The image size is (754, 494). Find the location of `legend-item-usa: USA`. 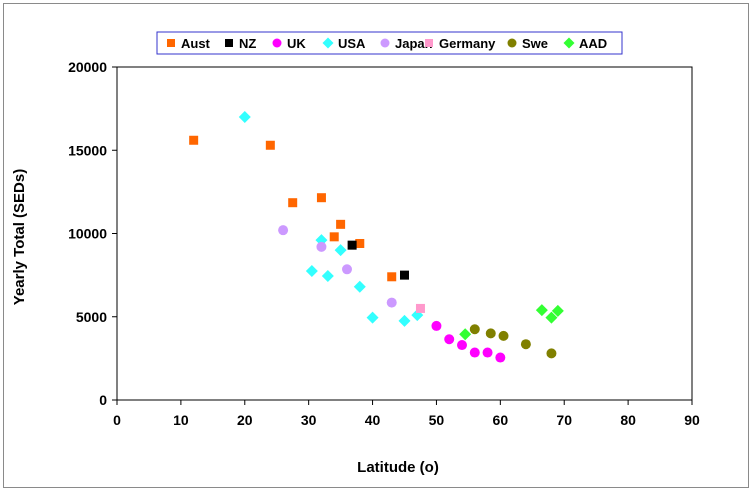

legend-item-usa: USA is located at coordinates (344, 43).